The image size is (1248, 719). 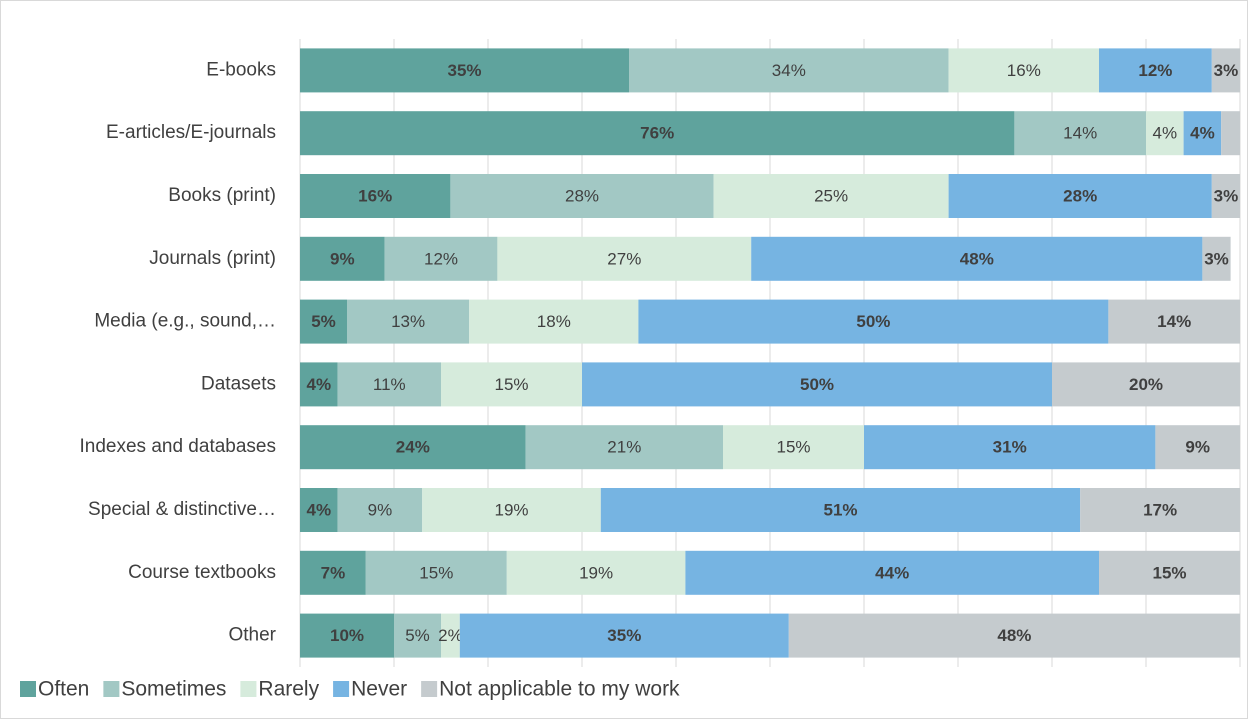 What do you see at coordinates (241, 69) in the screenshot?
I see `y-tick-label: E-books` at bounding box center [241, 69].